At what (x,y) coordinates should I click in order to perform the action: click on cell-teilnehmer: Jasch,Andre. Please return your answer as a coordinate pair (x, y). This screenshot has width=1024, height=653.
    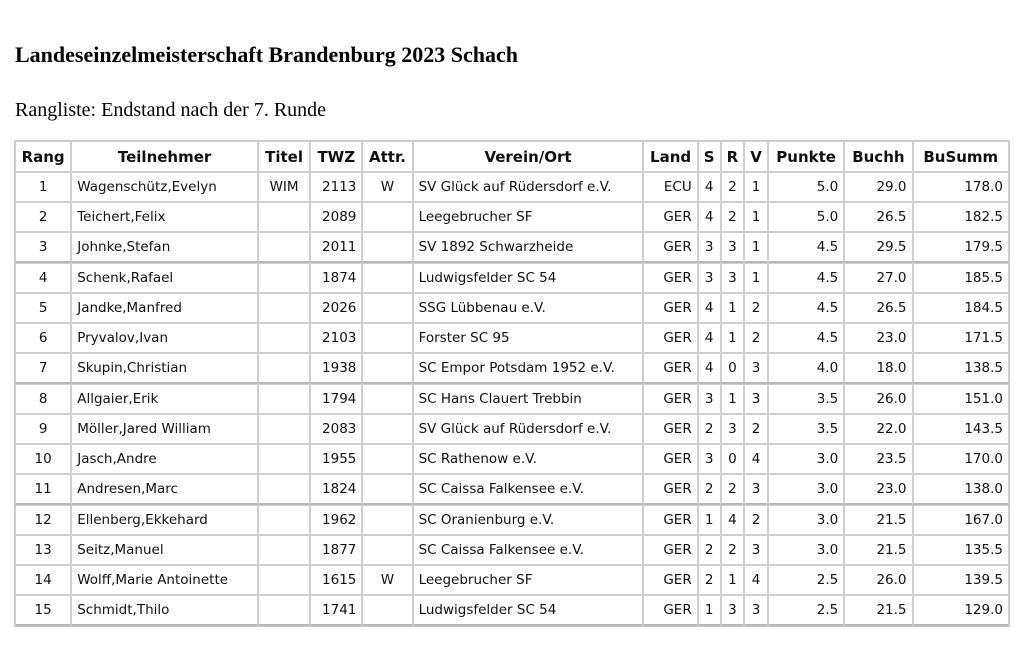
    Looking at the image, I should click on (164, 459).